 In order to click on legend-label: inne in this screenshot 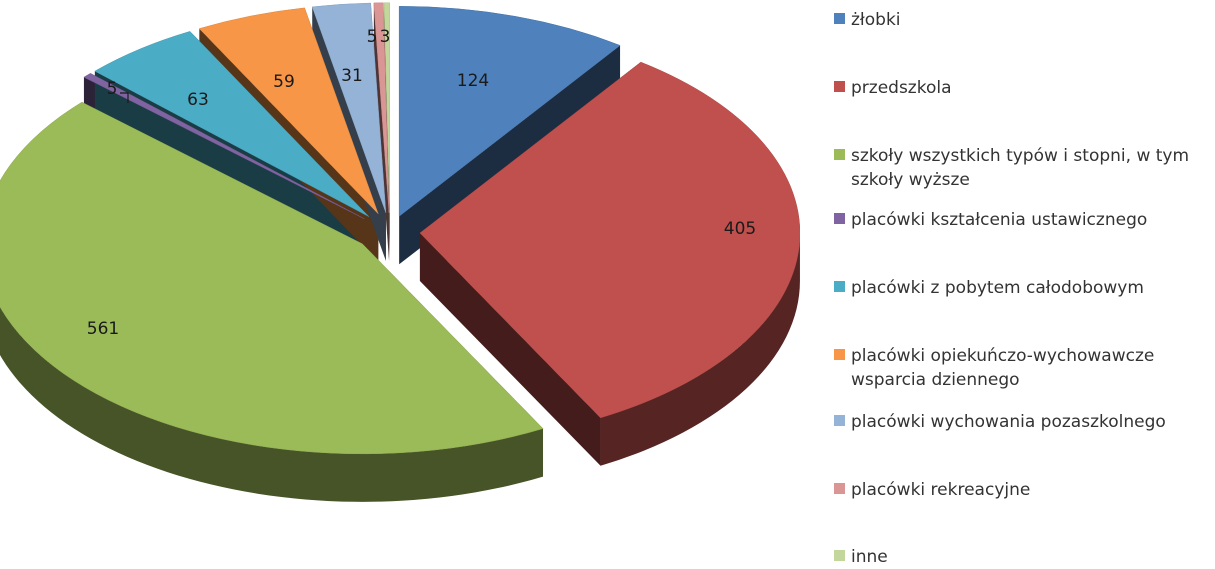, I will do `click(869, 557)`.